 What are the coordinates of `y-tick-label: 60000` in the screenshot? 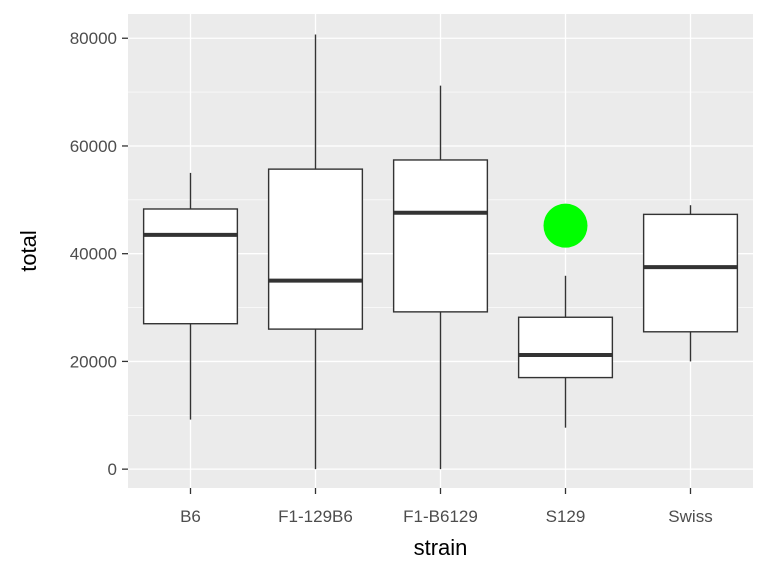 It's located at (93, 146).